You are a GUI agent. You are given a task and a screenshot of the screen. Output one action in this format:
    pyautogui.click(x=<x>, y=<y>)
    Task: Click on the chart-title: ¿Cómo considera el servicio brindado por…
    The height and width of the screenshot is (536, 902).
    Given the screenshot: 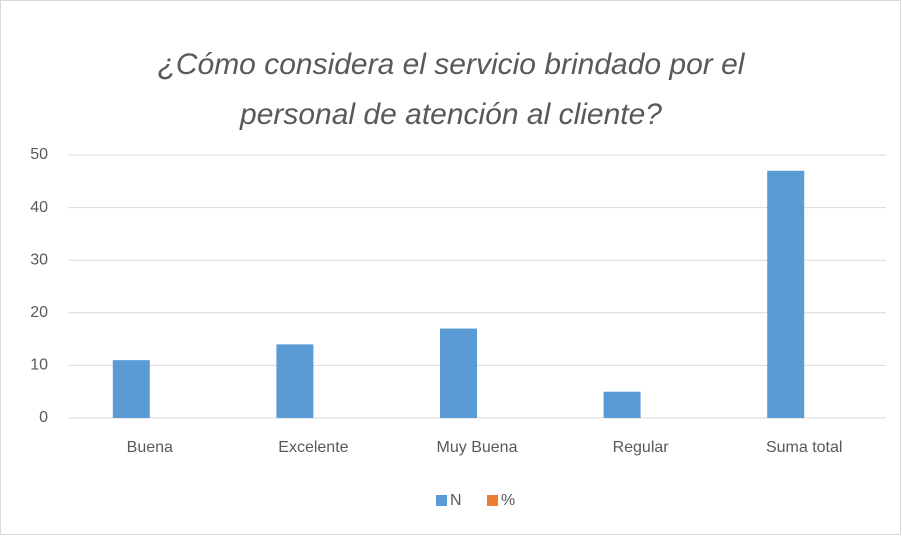 What is the action you would take?
    pyautogui.click(x=451, y=89)
    